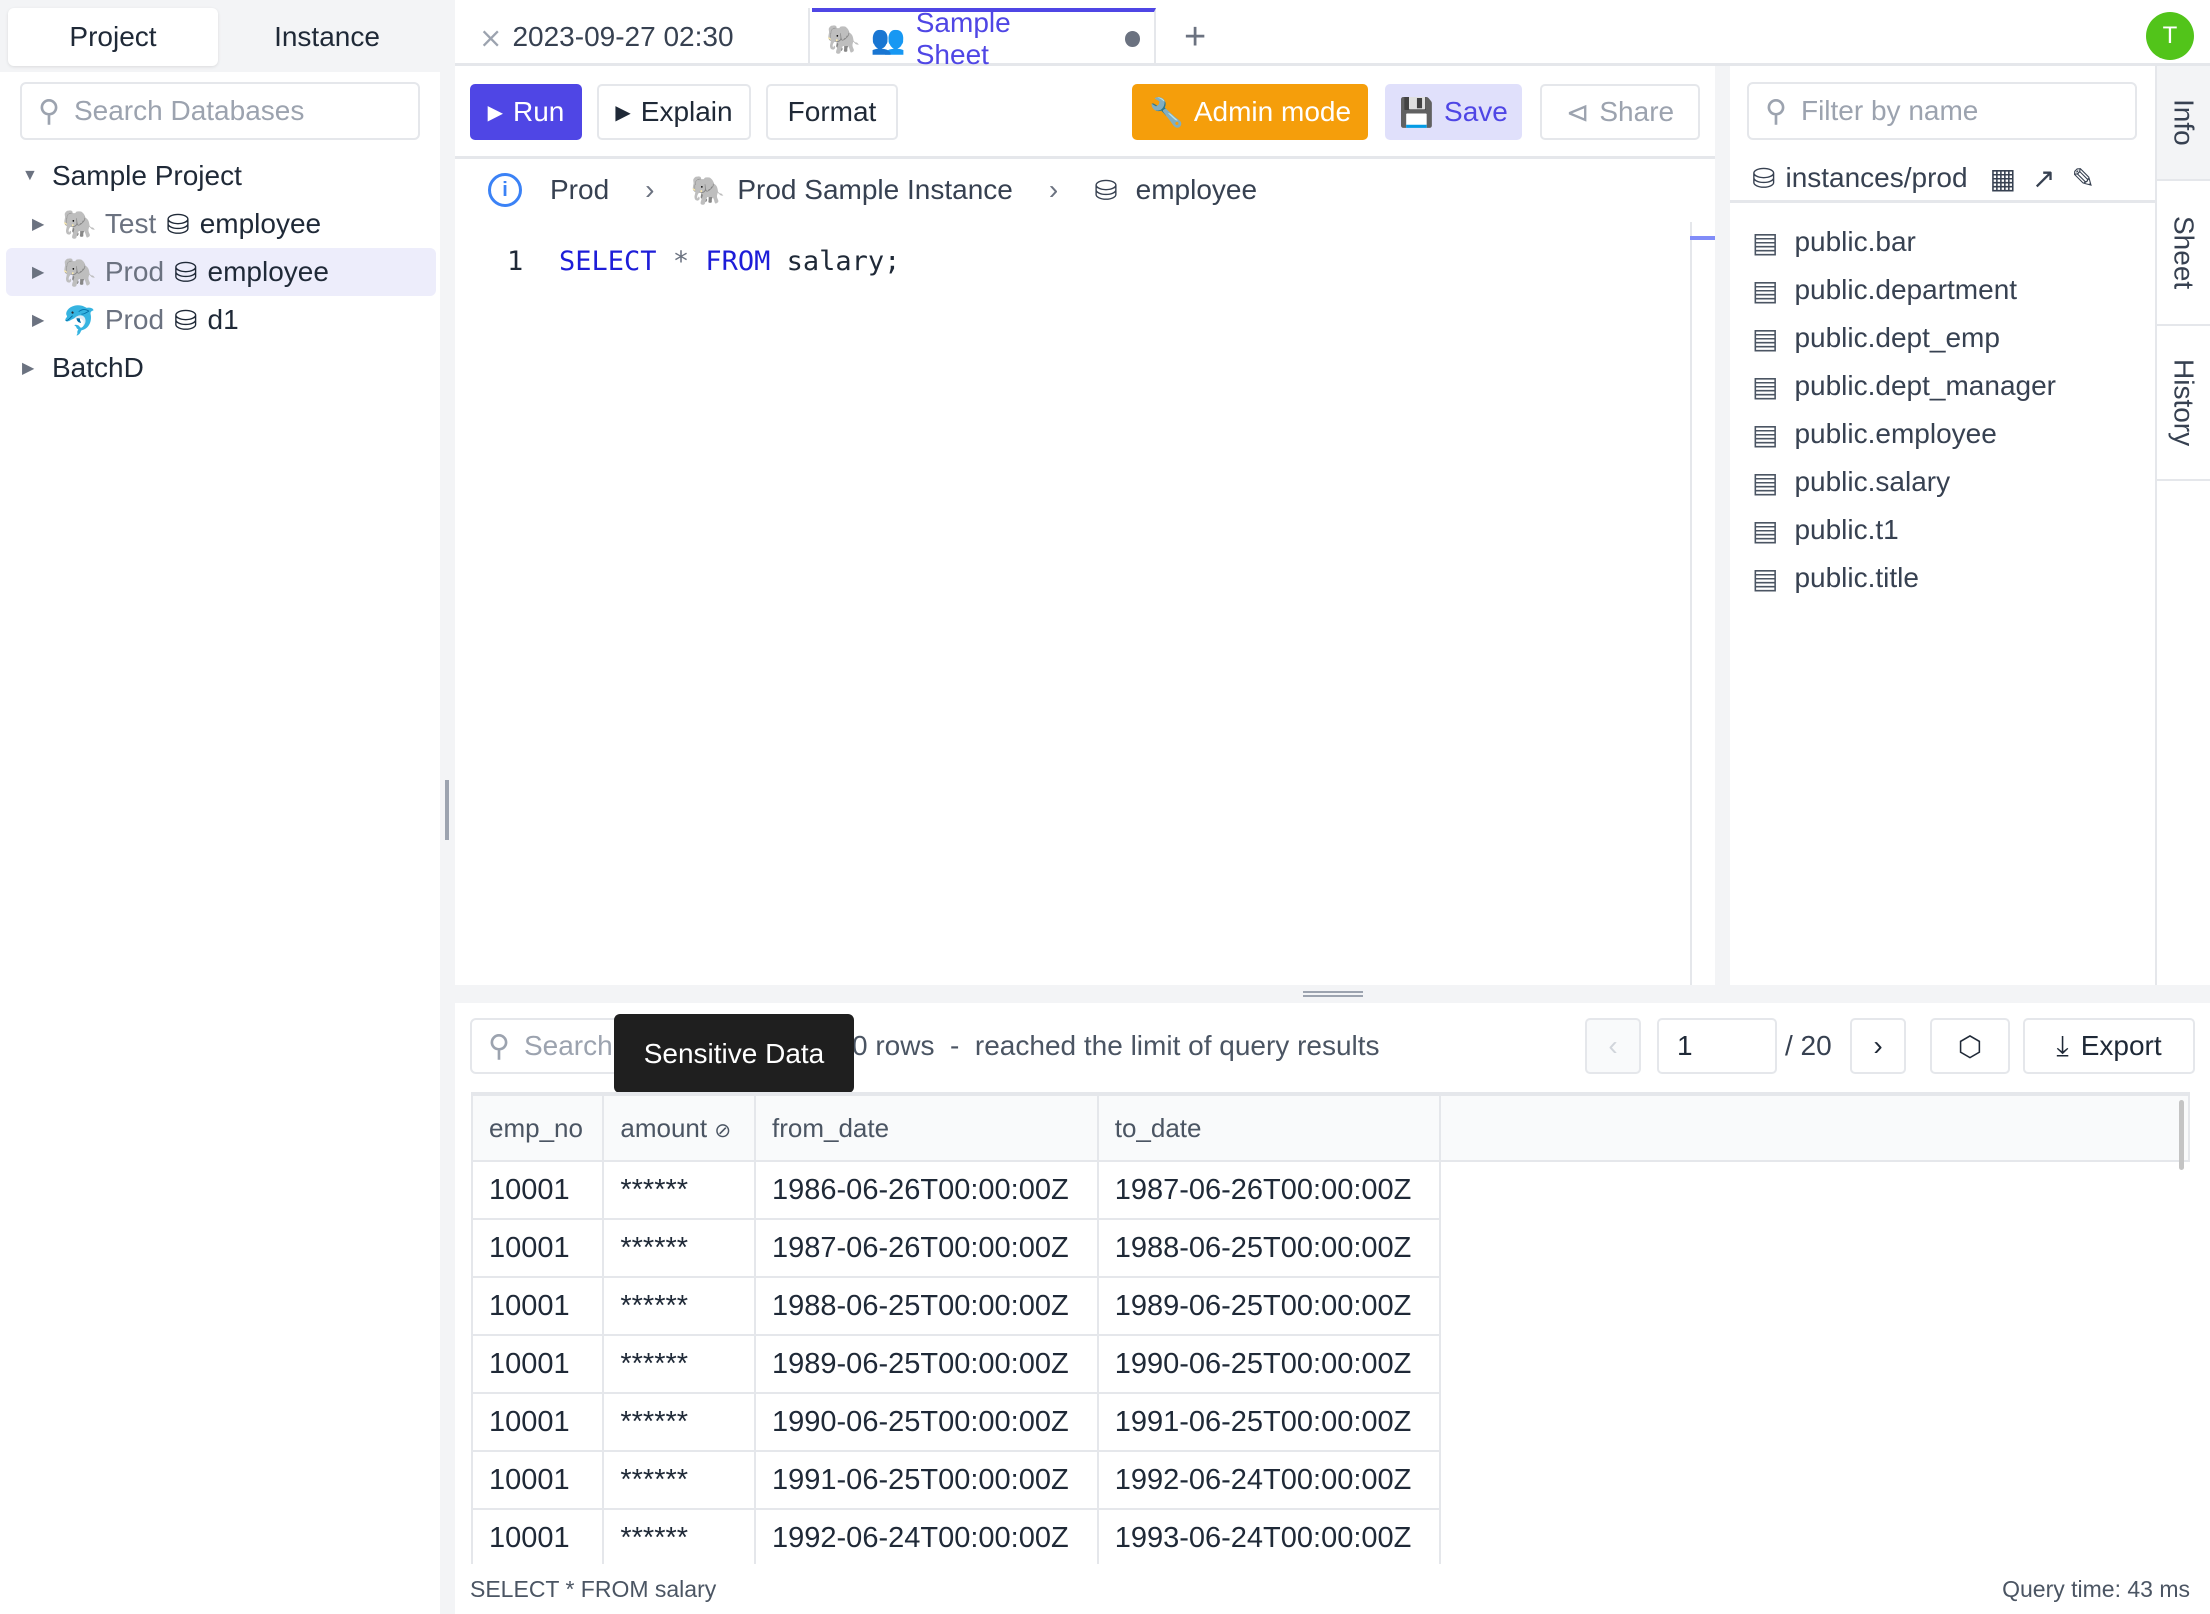 The width and height of the screenshot is (2210, 1614). What do you see at coordinates (1876, 338) in the screenshot?
I see `table-list-item: ▤ public.dept_emp` at bounding box center [1876, 338].